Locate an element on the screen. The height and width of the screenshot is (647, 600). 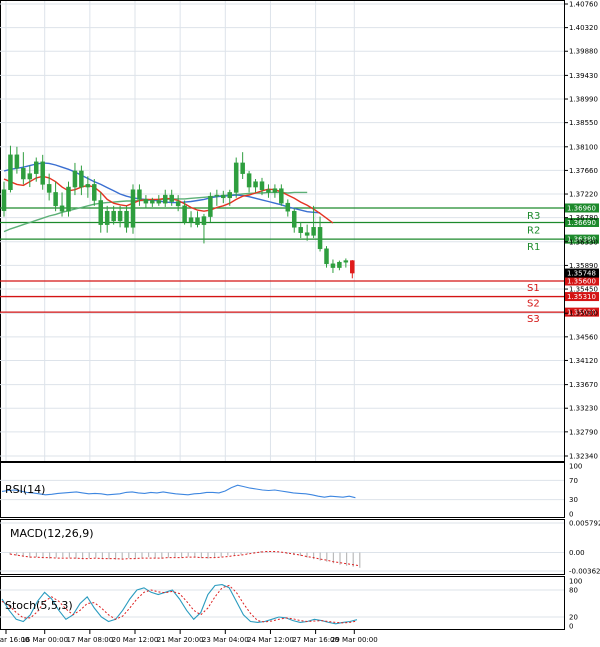
macd-panel: MACD(12,26,9) 0.005792 0.00 -0.003628 is located at coordinates (300, 547).